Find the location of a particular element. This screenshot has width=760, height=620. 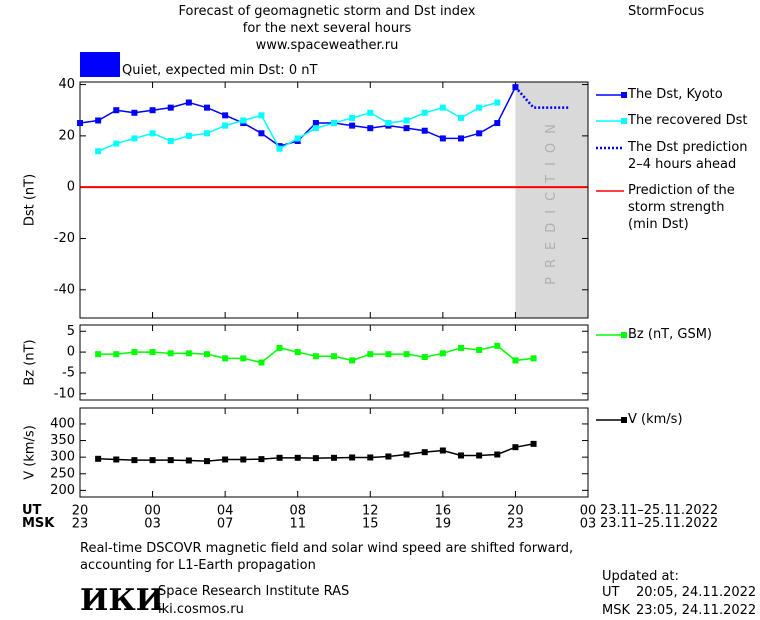

legend-label: The Dst, Kyoto is located at coordinates (675, 94).